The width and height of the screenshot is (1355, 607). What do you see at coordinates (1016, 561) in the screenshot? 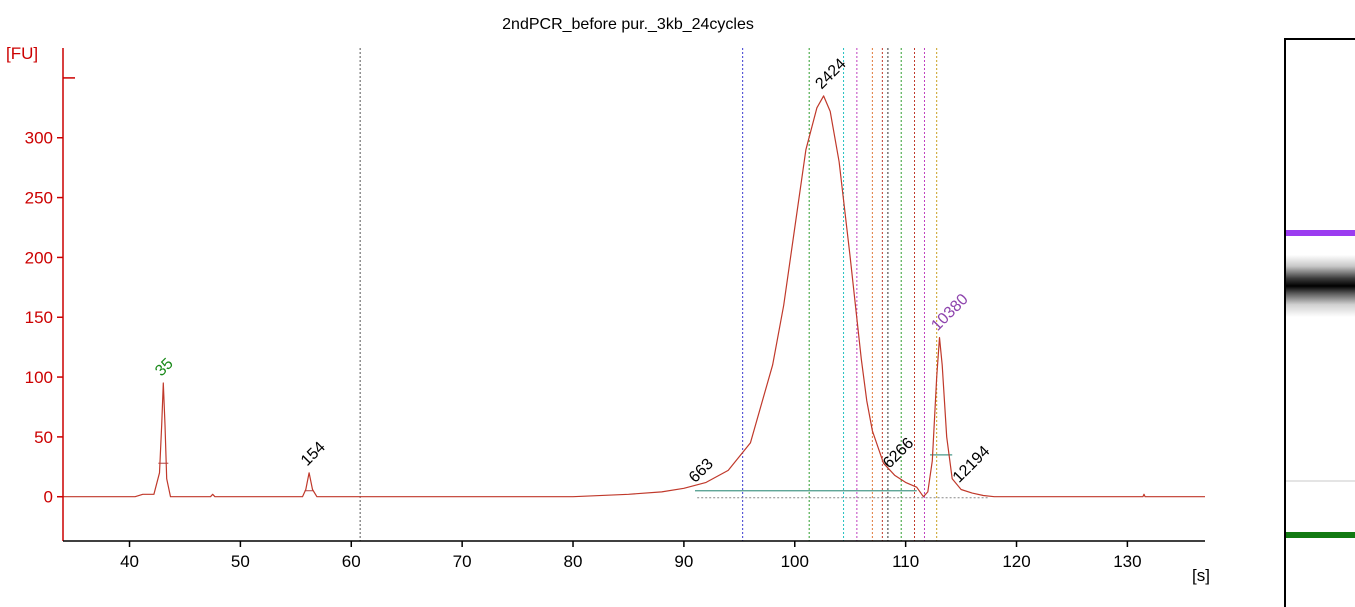
I see `x-tick-label: 120` at bounding box center [1016, 561].